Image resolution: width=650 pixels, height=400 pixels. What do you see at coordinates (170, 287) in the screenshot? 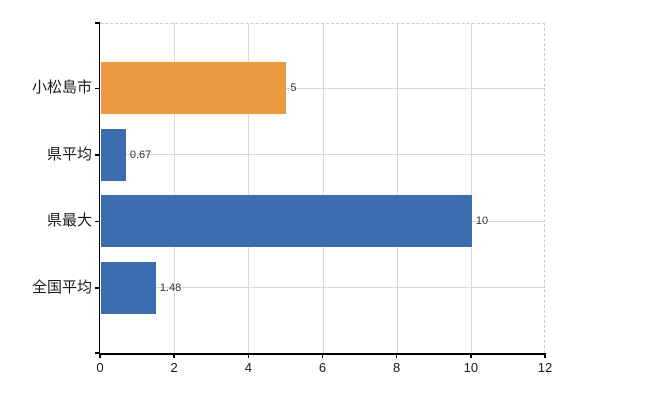
I see `bar-value-label: 1.48` at bounding box center [170, 287].